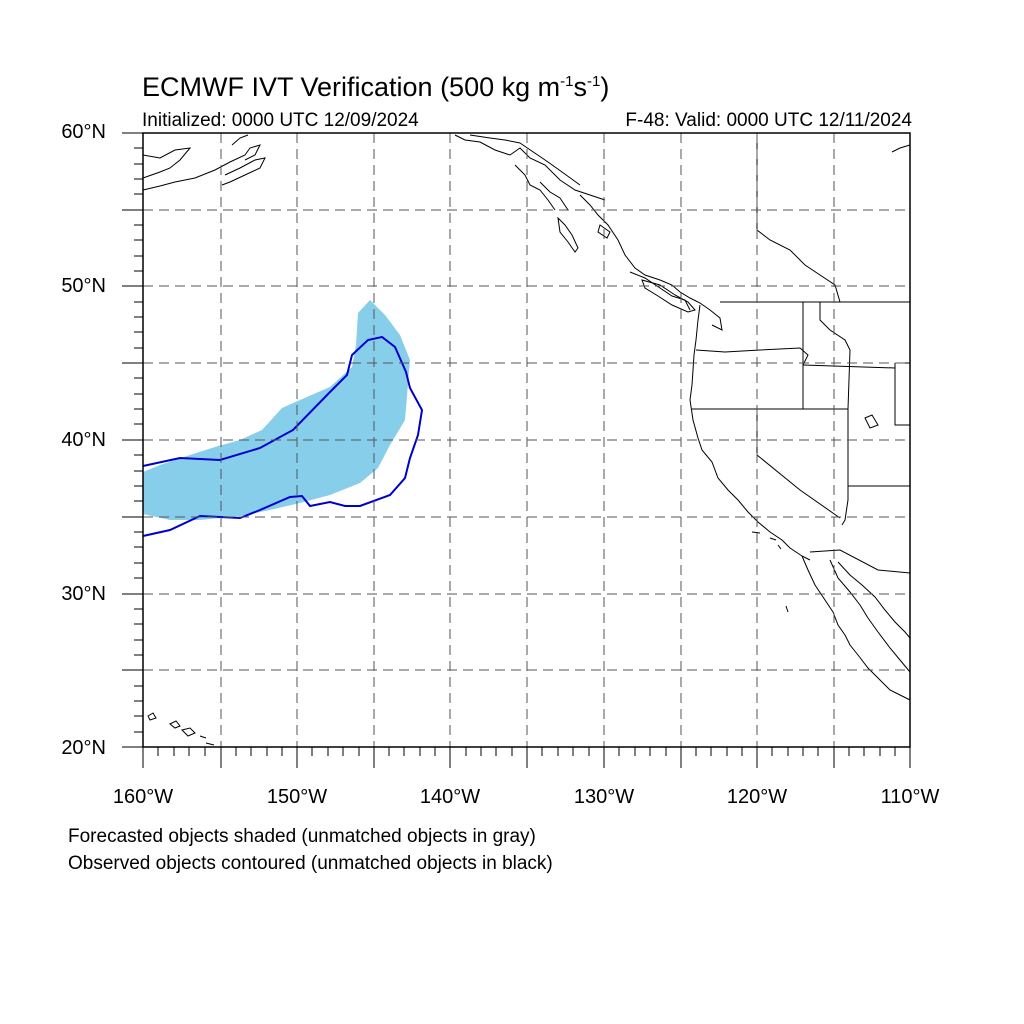 Image resolution: width=1024 pixels, height=1024 pixels. What do you see at coordinates (376, 87) in the screenshot?
I see `map-title: ECMWF IVT Verification (500 kg m-1s-1)` at bounding box center [376, 87].